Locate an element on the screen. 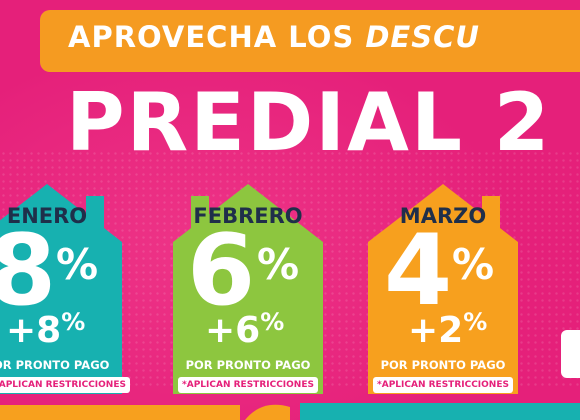 Image resolution: width=580 pixels, height=420 pixels. extra-discount: +6% is located at coordinates (244, 329).